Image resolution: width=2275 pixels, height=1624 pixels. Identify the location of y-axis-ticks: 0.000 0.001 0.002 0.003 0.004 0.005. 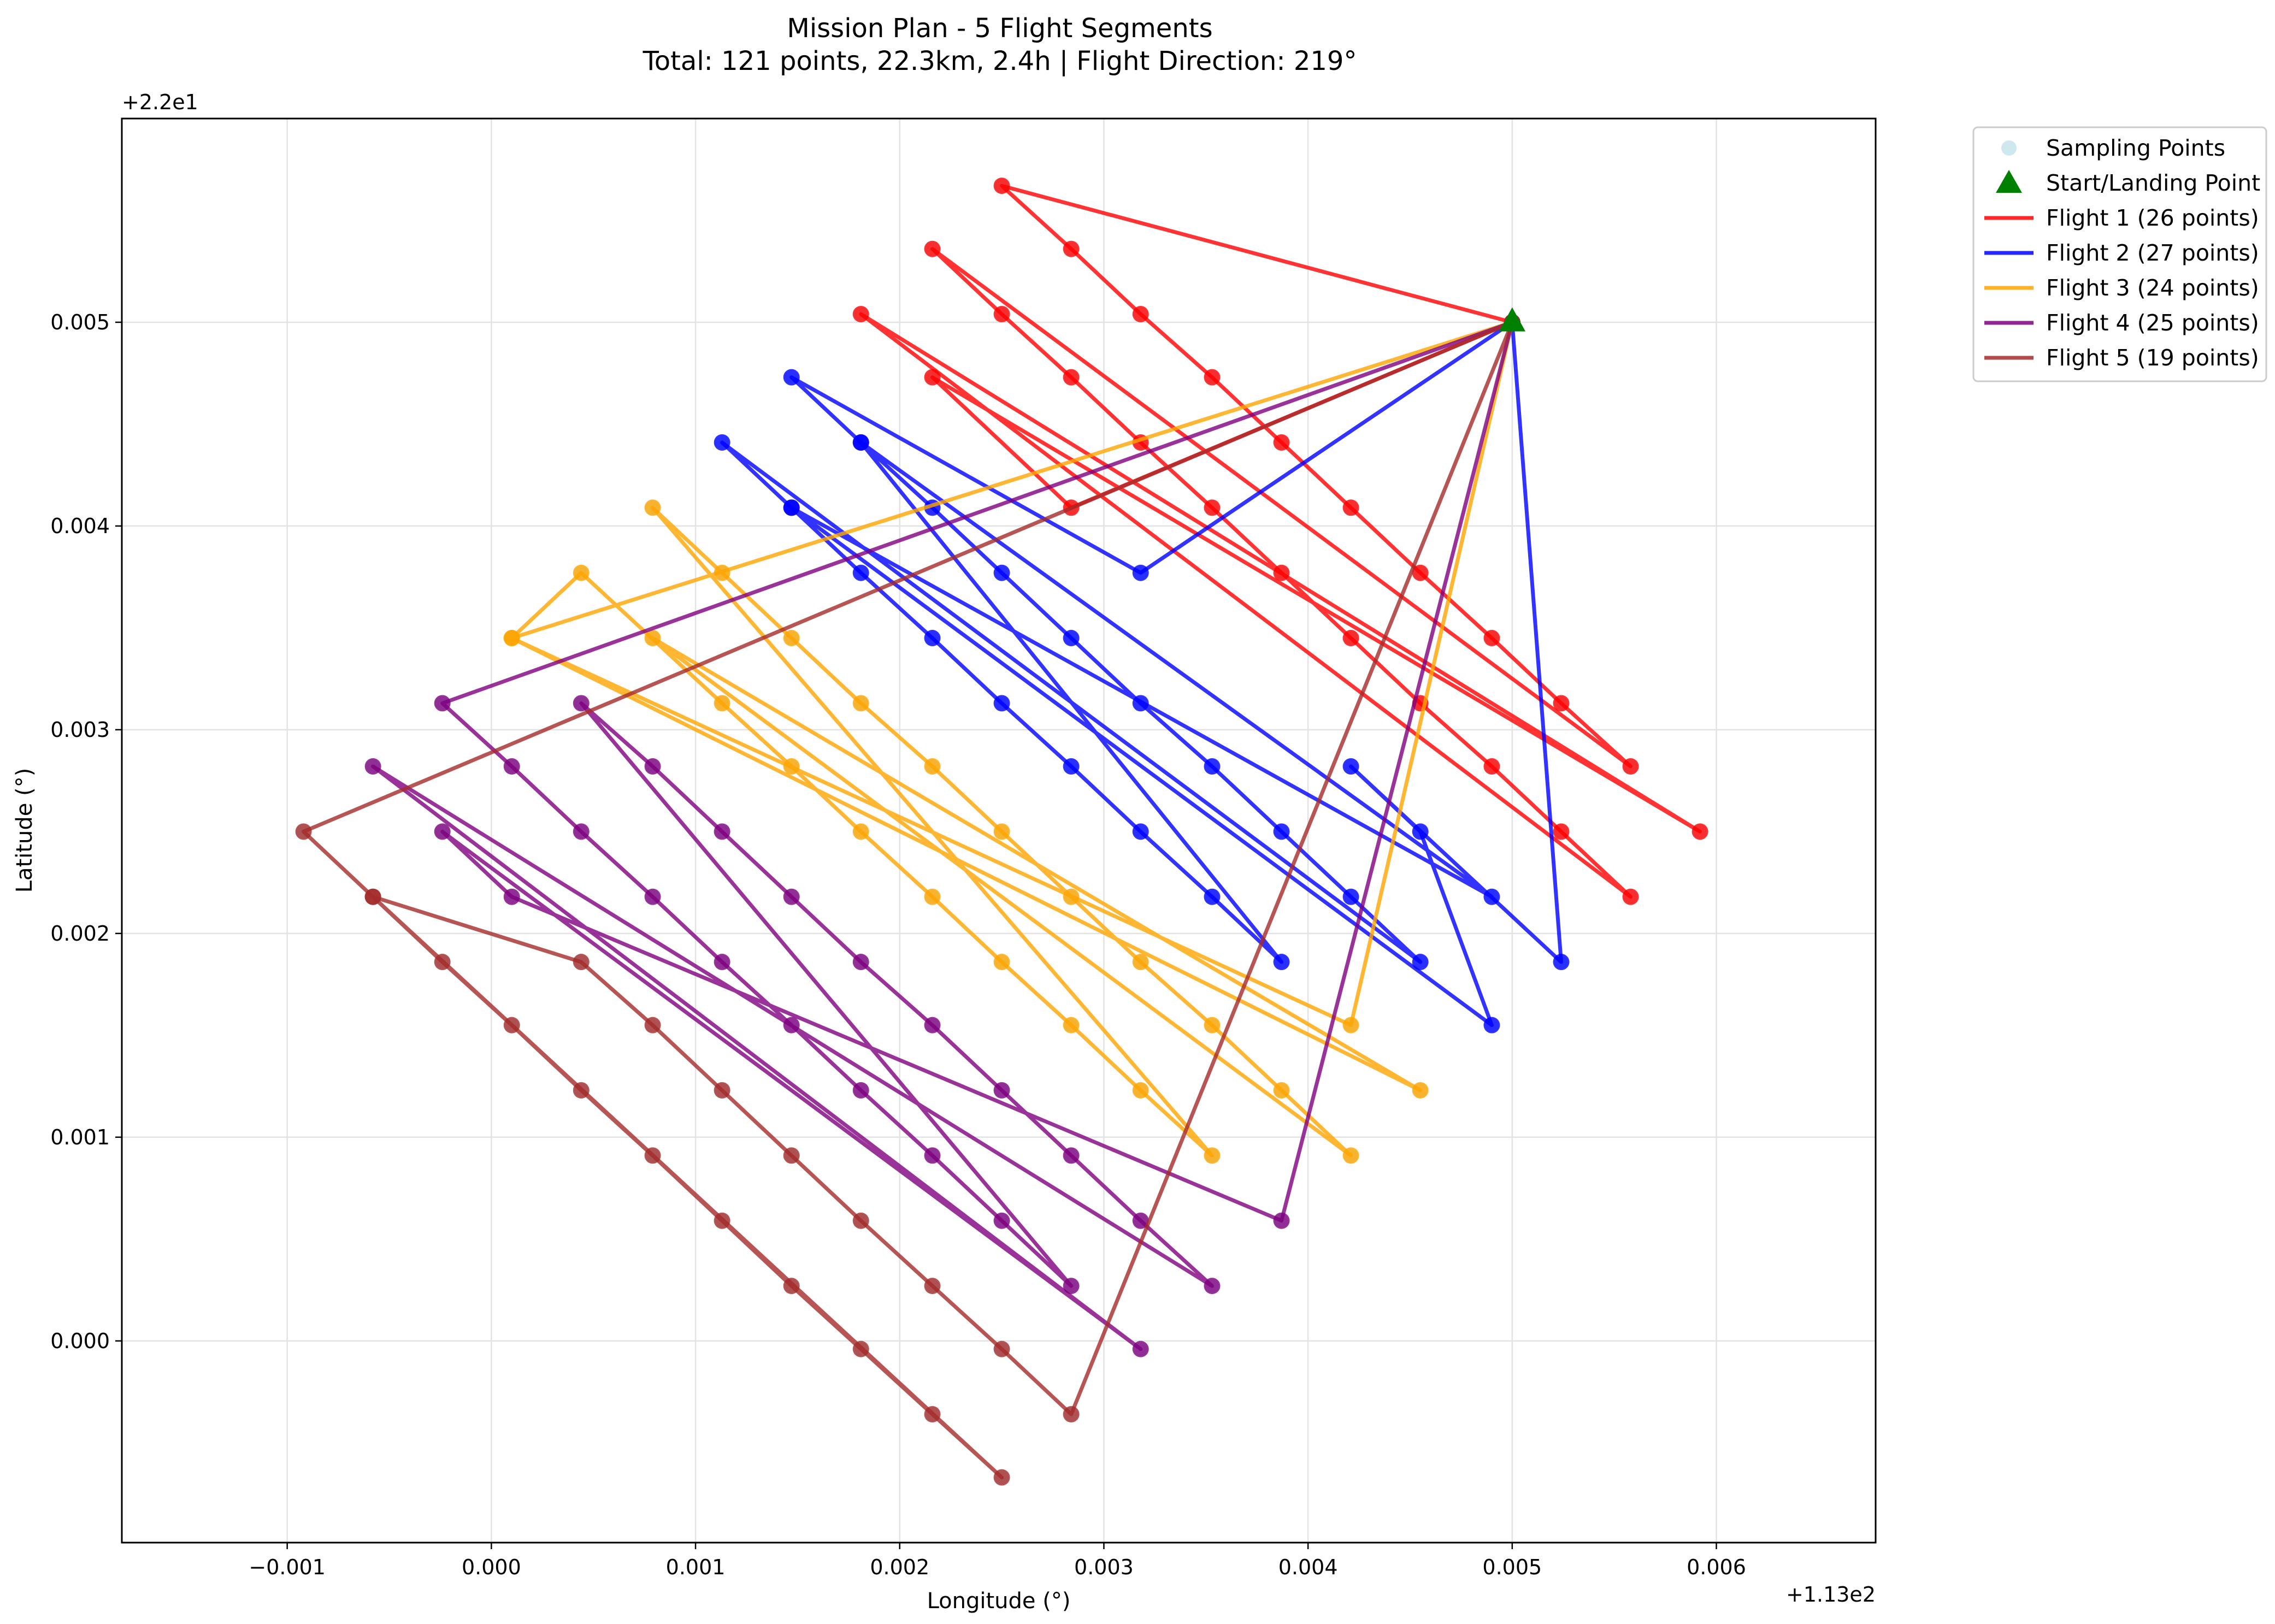
(86, 831).